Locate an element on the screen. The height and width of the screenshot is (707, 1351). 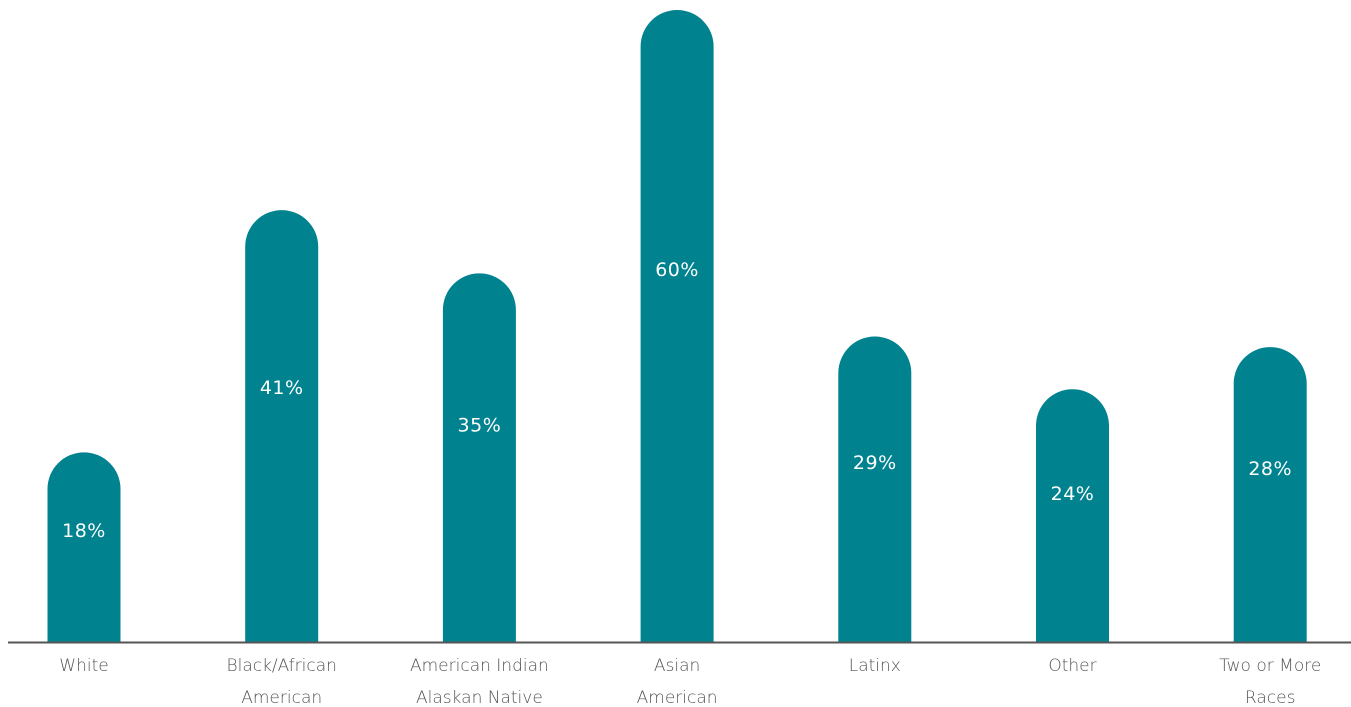
bar-value-label: 41% is located at coordinates (282, 388).